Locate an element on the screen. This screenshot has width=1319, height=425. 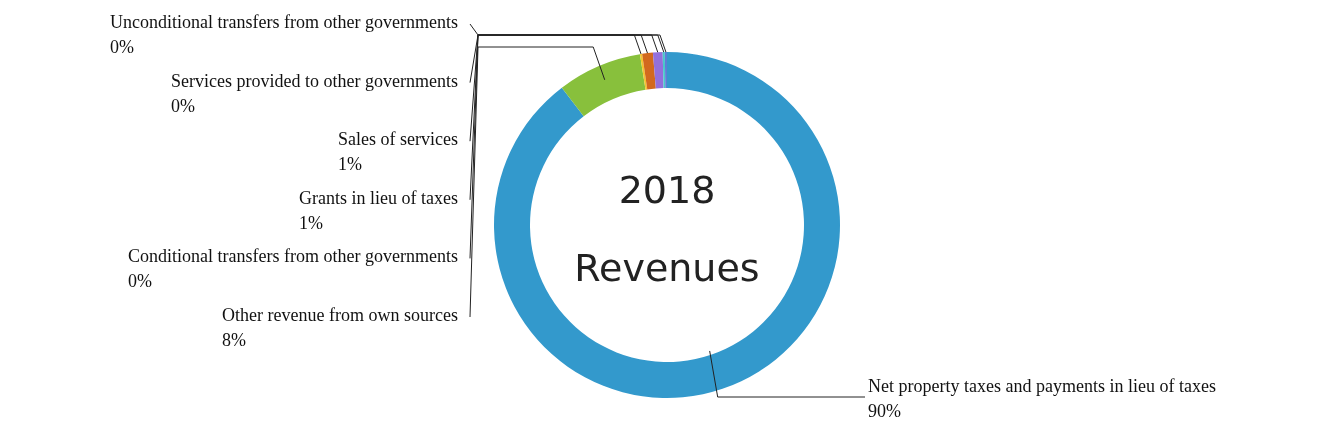
data-label: 90% is located at coordinates (885, 411).